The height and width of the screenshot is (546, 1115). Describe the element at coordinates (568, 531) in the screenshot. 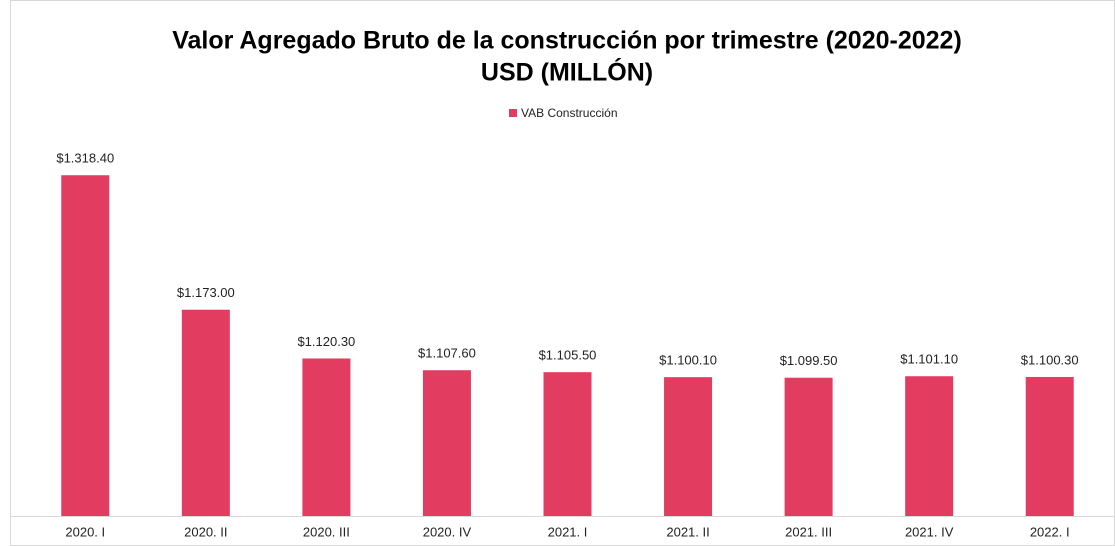

I see `x-tick-label: 2021. I` at that location.